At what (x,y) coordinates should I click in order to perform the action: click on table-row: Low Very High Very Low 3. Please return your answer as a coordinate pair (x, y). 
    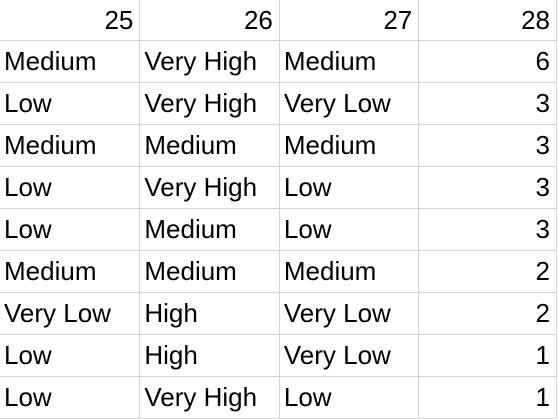
    Looking at the image, I should click on (278, 103).